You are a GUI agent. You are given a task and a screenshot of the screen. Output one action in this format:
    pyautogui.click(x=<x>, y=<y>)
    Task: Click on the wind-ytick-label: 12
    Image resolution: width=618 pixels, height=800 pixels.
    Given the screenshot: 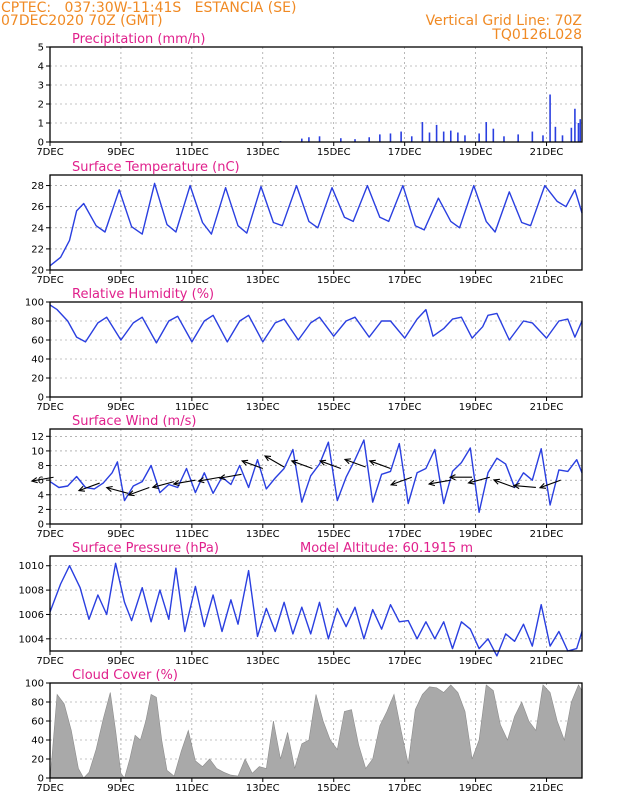 What is the action you would take?
    pyautogui.click(x=37, y=437)
    